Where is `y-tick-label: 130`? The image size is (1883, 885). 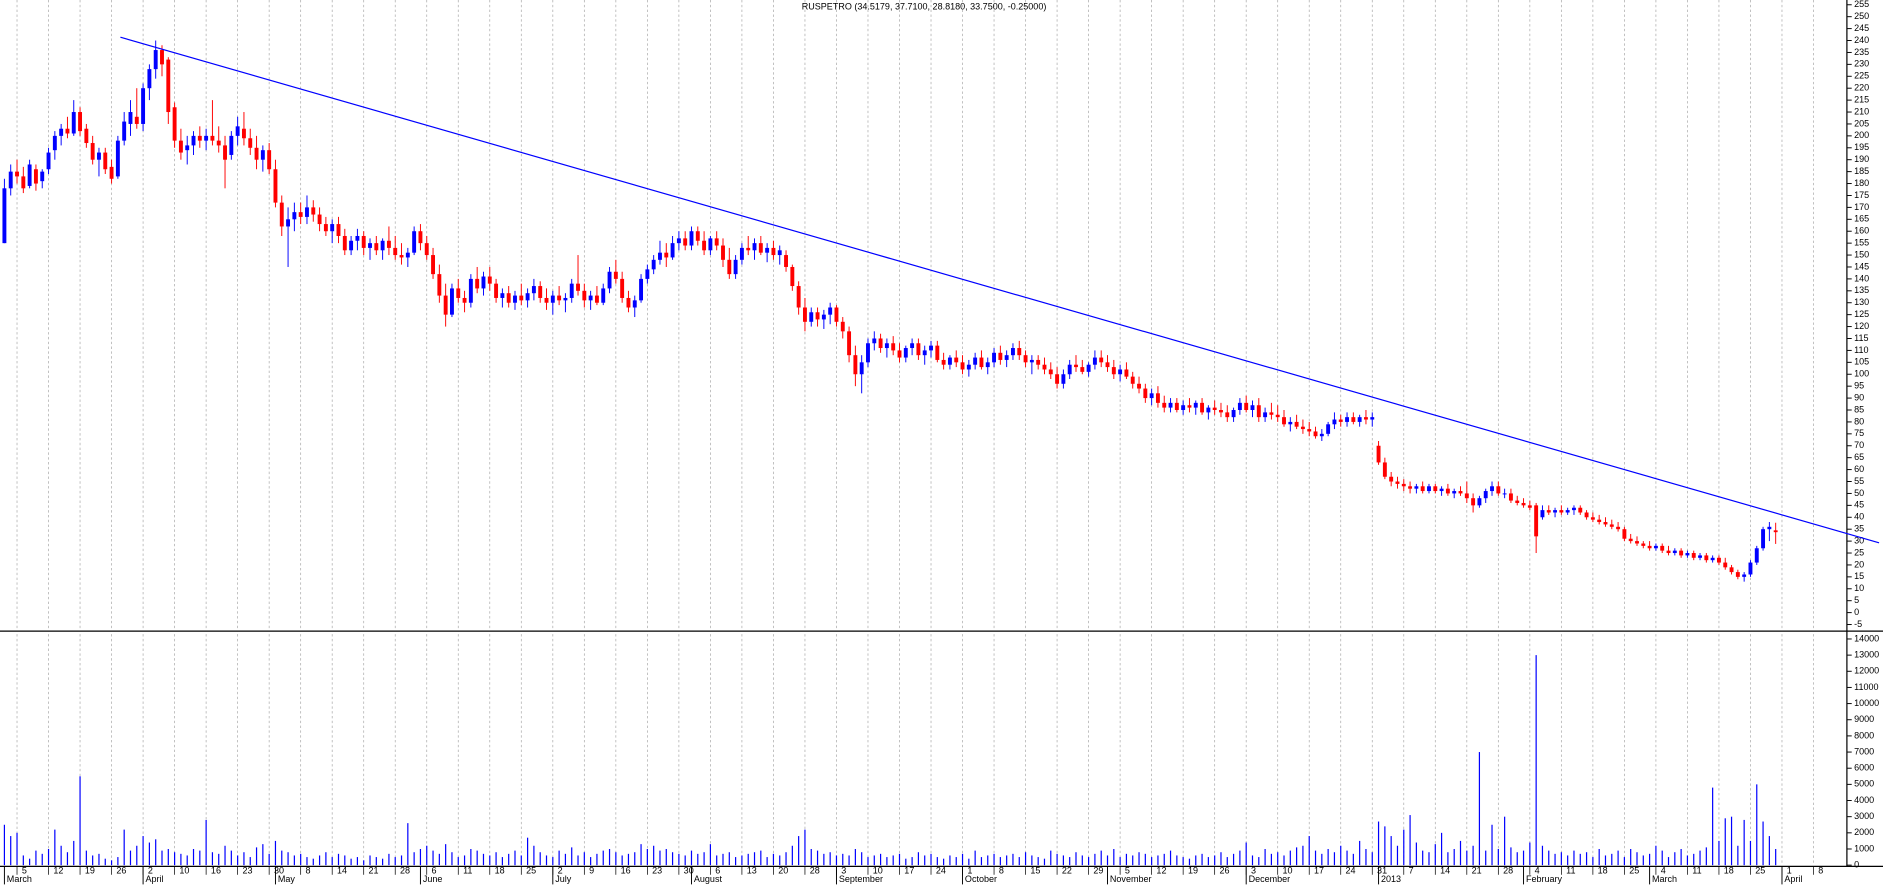
y-tick-label: 130 is located at coordinates (1861, 302).